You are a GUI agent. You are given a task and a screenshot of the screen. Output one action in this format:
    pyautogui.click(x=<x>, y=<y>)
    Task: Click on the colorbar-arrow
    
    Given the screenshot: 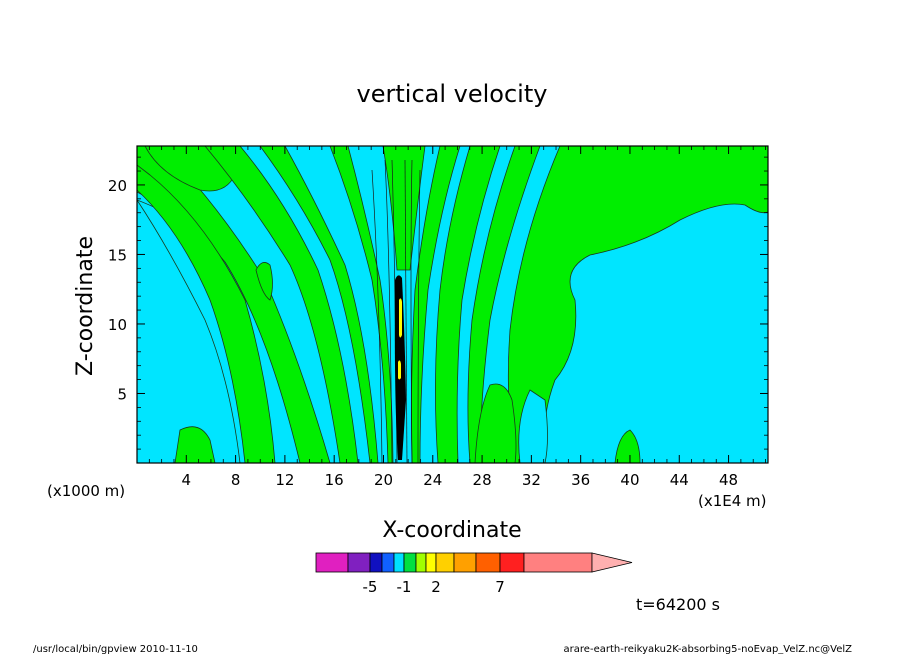 What is the action you would take?
    pyautogui.click(x=612, y=562)
    